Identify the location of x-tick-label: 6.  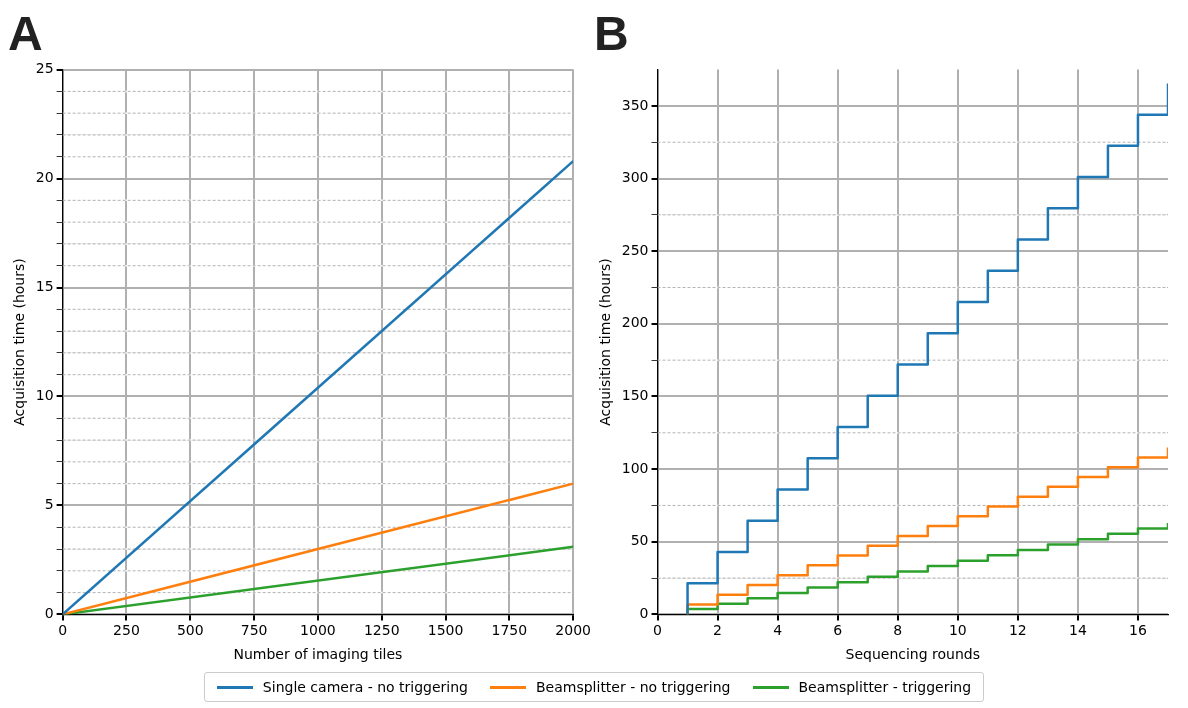
(838, 630).